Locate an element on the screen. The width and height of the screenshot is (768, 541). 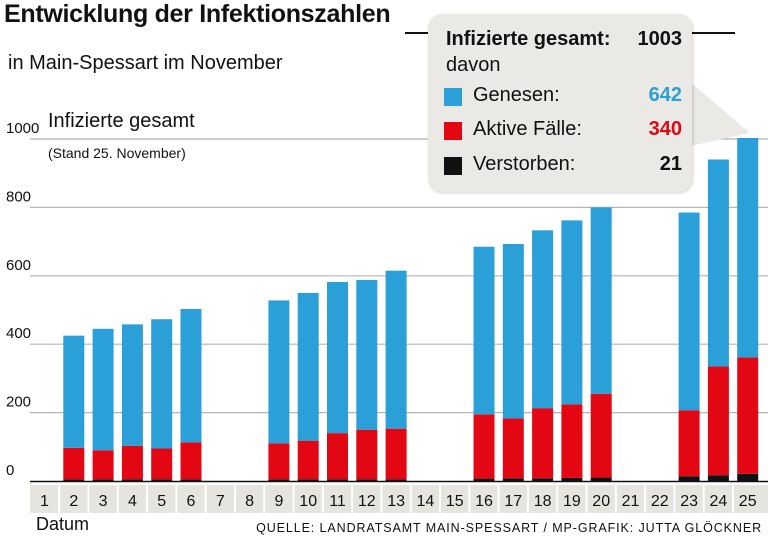
x-tick-23: 23 is located at coordinates (689, 501).